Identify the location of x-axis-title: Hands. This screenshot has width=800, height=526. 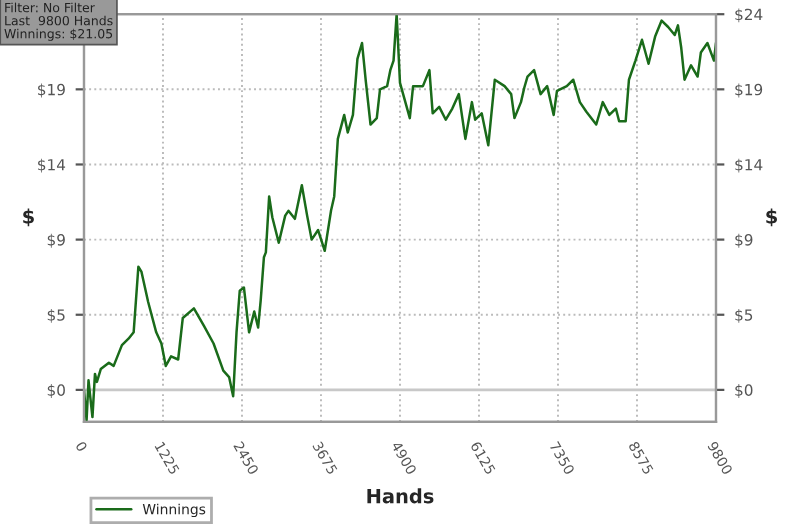
(400, 496).